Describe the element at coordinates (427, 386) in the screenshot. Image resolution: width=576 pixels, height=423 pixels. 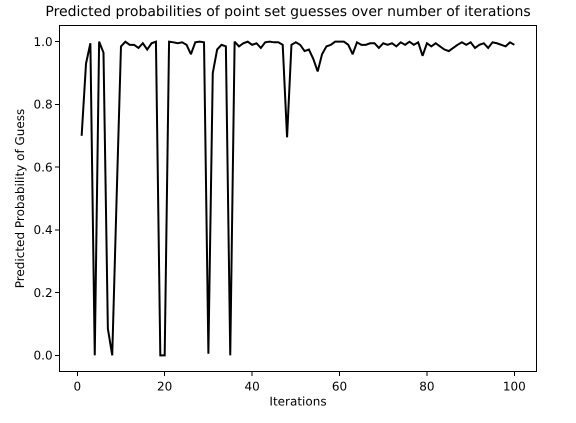
I see `x-tick-label: 80` at that location.